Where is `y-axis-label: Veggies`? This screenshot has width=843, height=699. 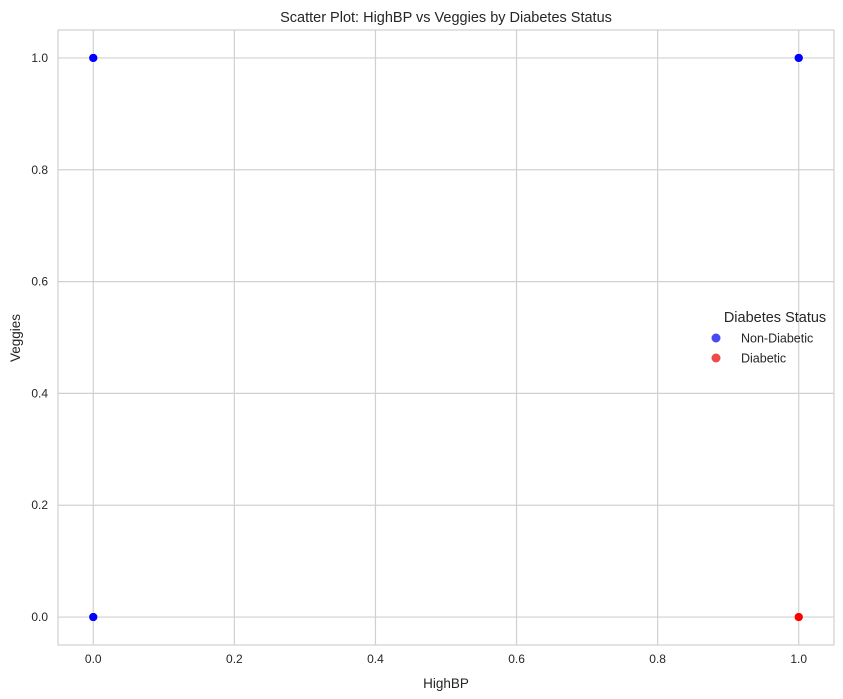 y-axis-label: Veggies is located at coordinates (15, 338).